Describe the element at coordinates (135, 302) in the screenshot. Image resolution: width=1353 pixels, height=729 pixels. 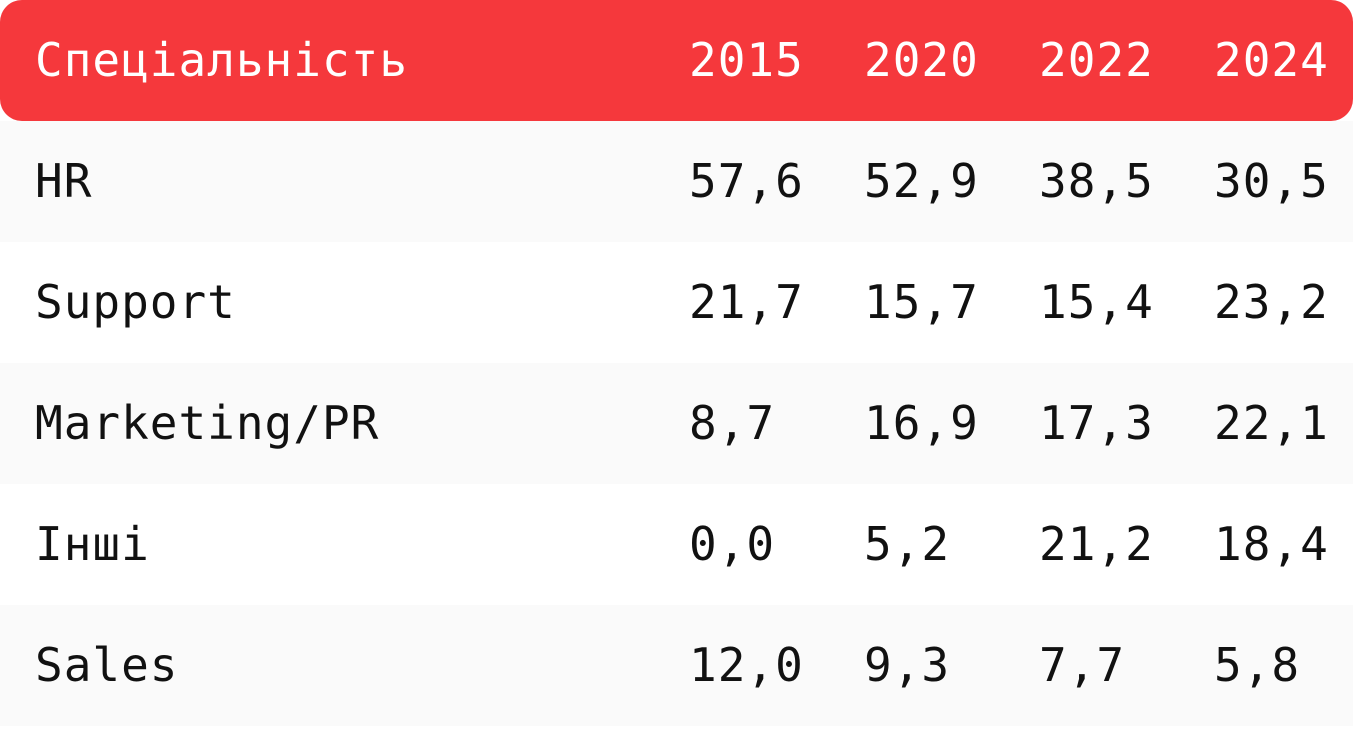
I see `row-label: Support` at that location.